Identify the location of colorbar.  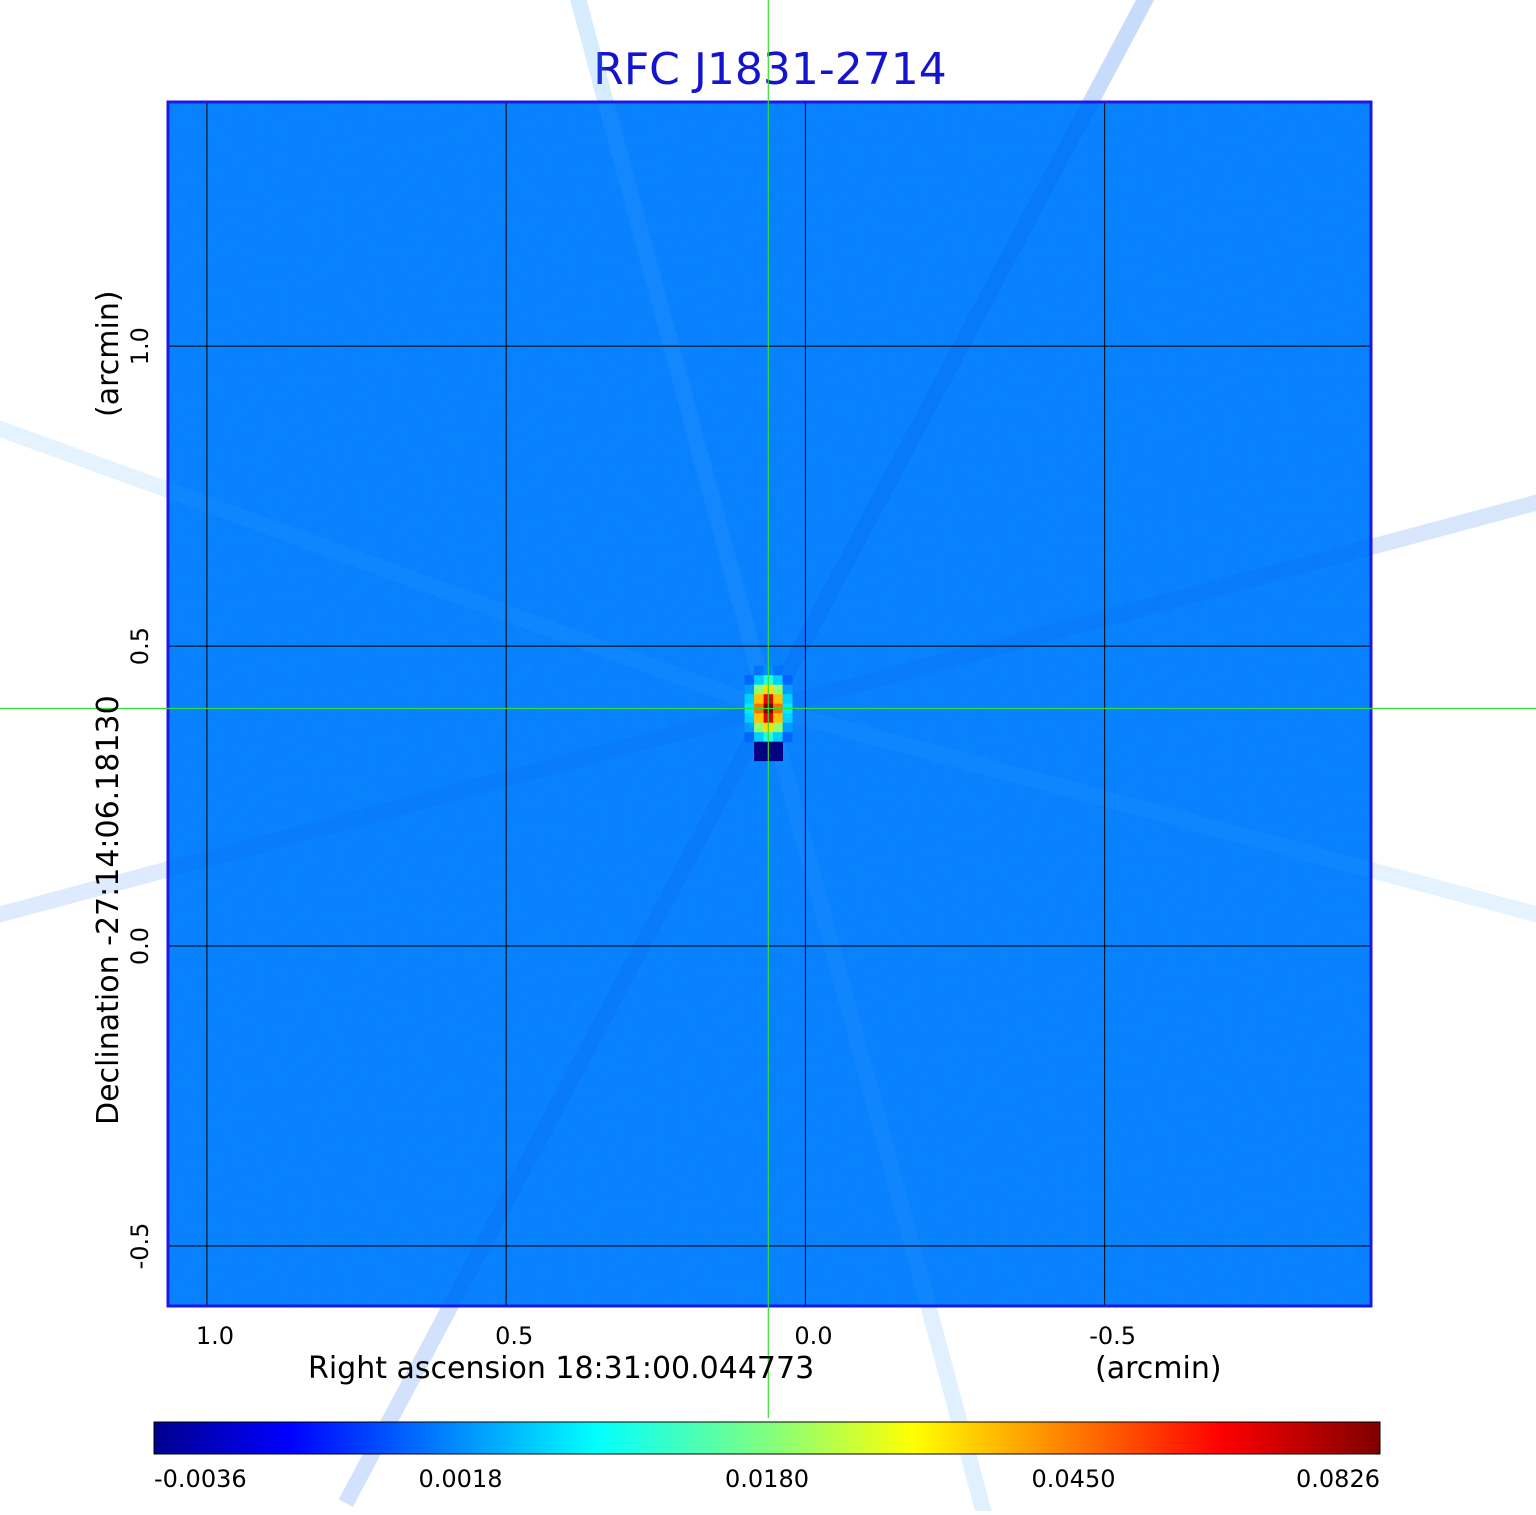
(767, 1438).